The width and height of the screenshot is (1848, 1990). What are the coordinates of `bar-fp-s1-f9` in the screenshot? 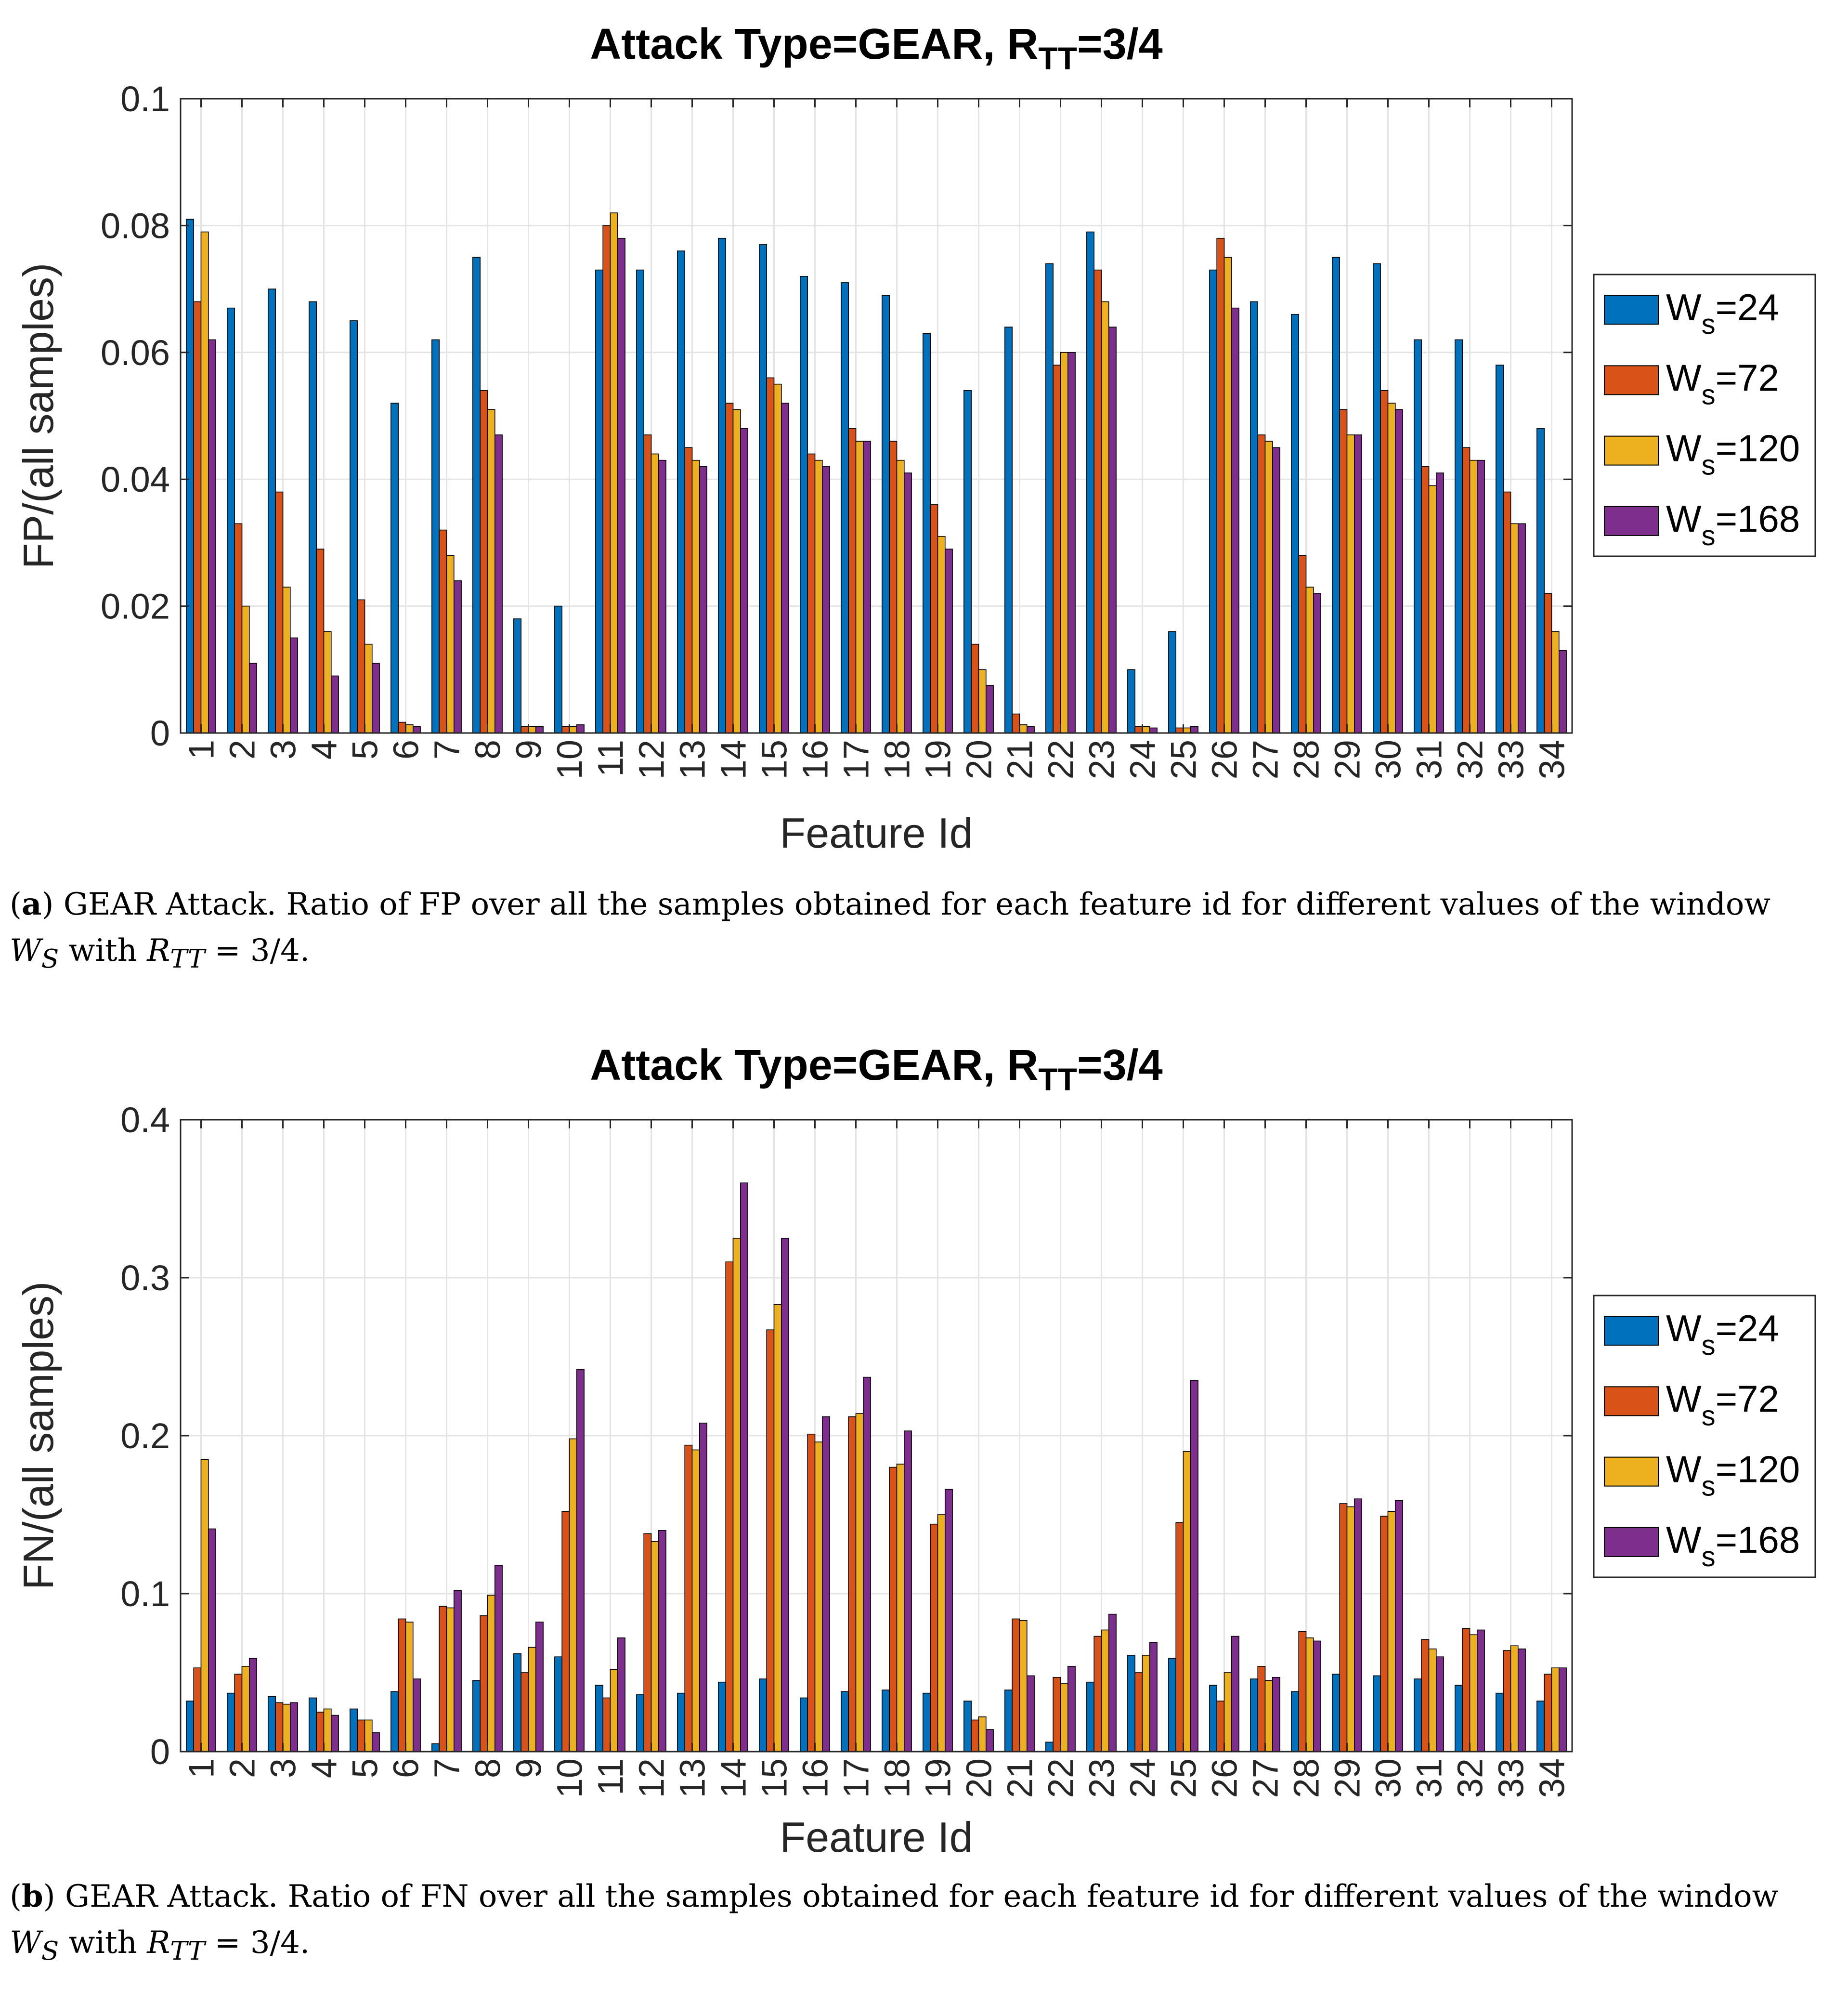 It's located at (517, 675).